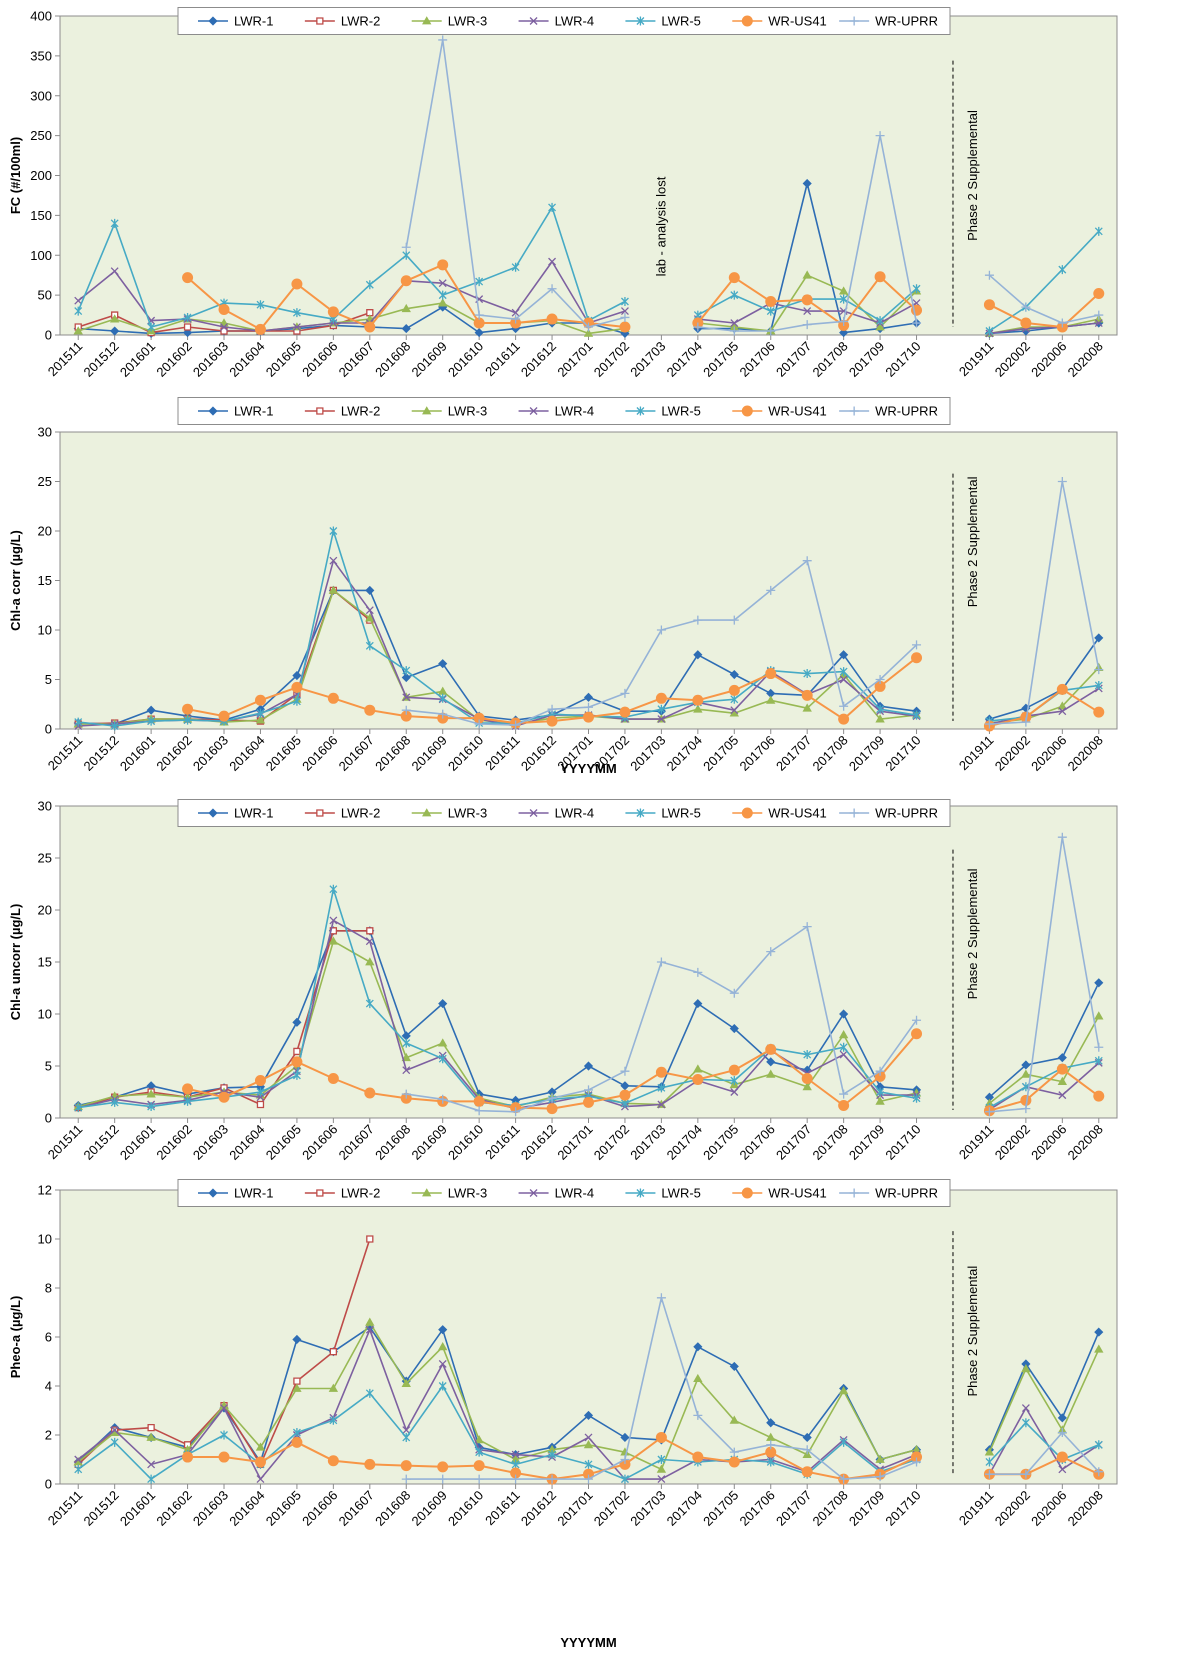 The image size is (1182, 1656). What do you see at coordinates (1048, 359) in the screenshot?
I see `x-tick-label: 202006` at bounding box center [1048, 359].